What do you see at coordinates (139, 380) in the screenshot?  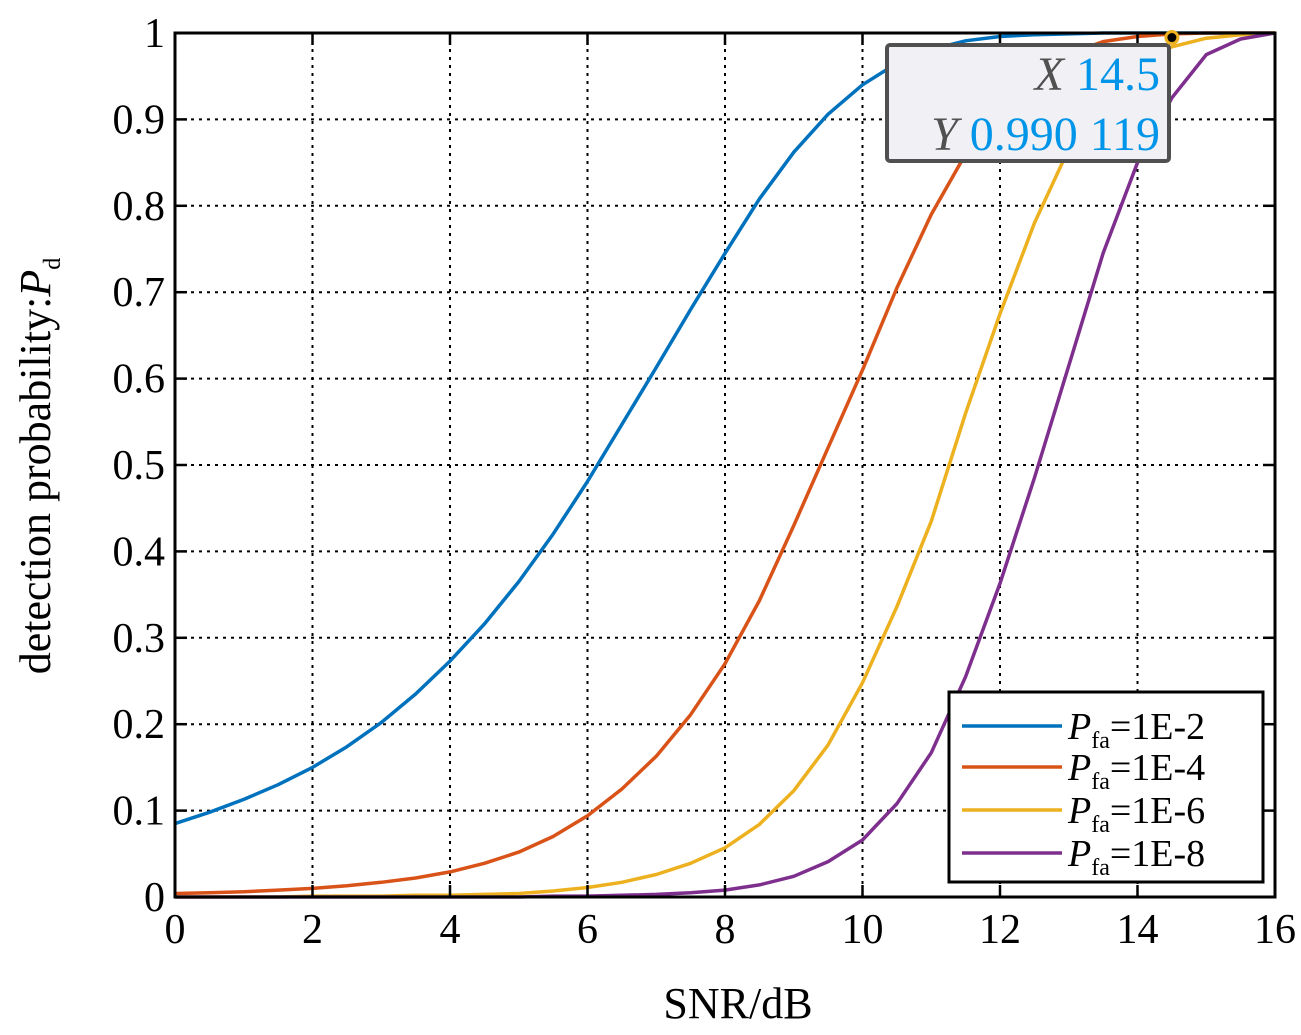 I see `y-tick-label: 0.6` at bounding box center [139, 380].